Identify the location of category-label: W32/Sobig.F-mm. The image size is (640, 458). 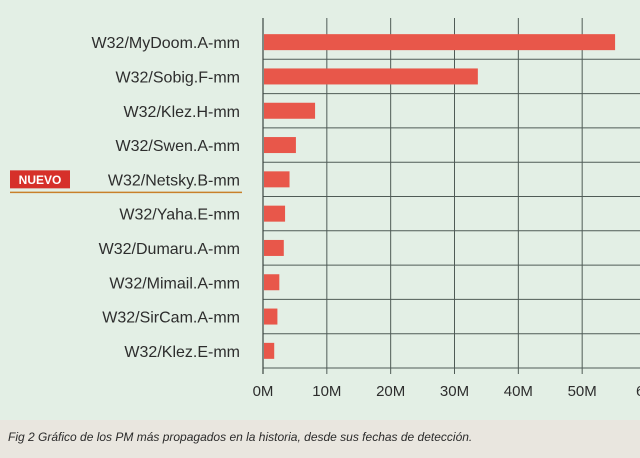
(178, 77).